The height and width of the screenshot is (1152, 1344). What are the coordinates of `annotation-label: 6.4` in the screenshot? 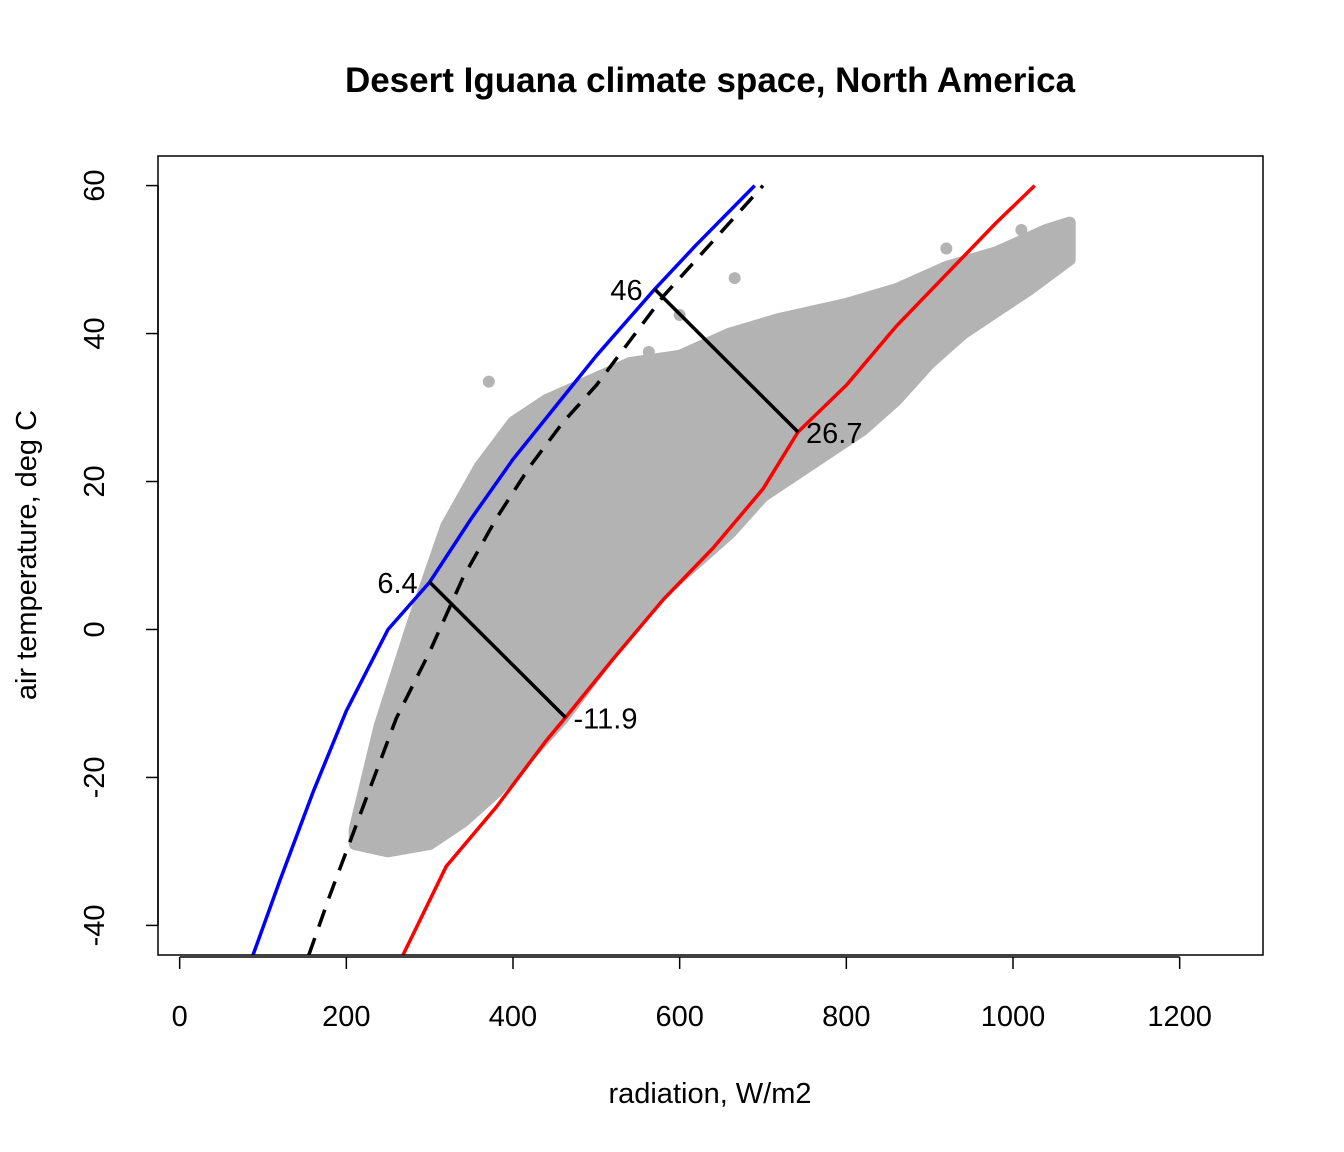 It's located at (397, 584).